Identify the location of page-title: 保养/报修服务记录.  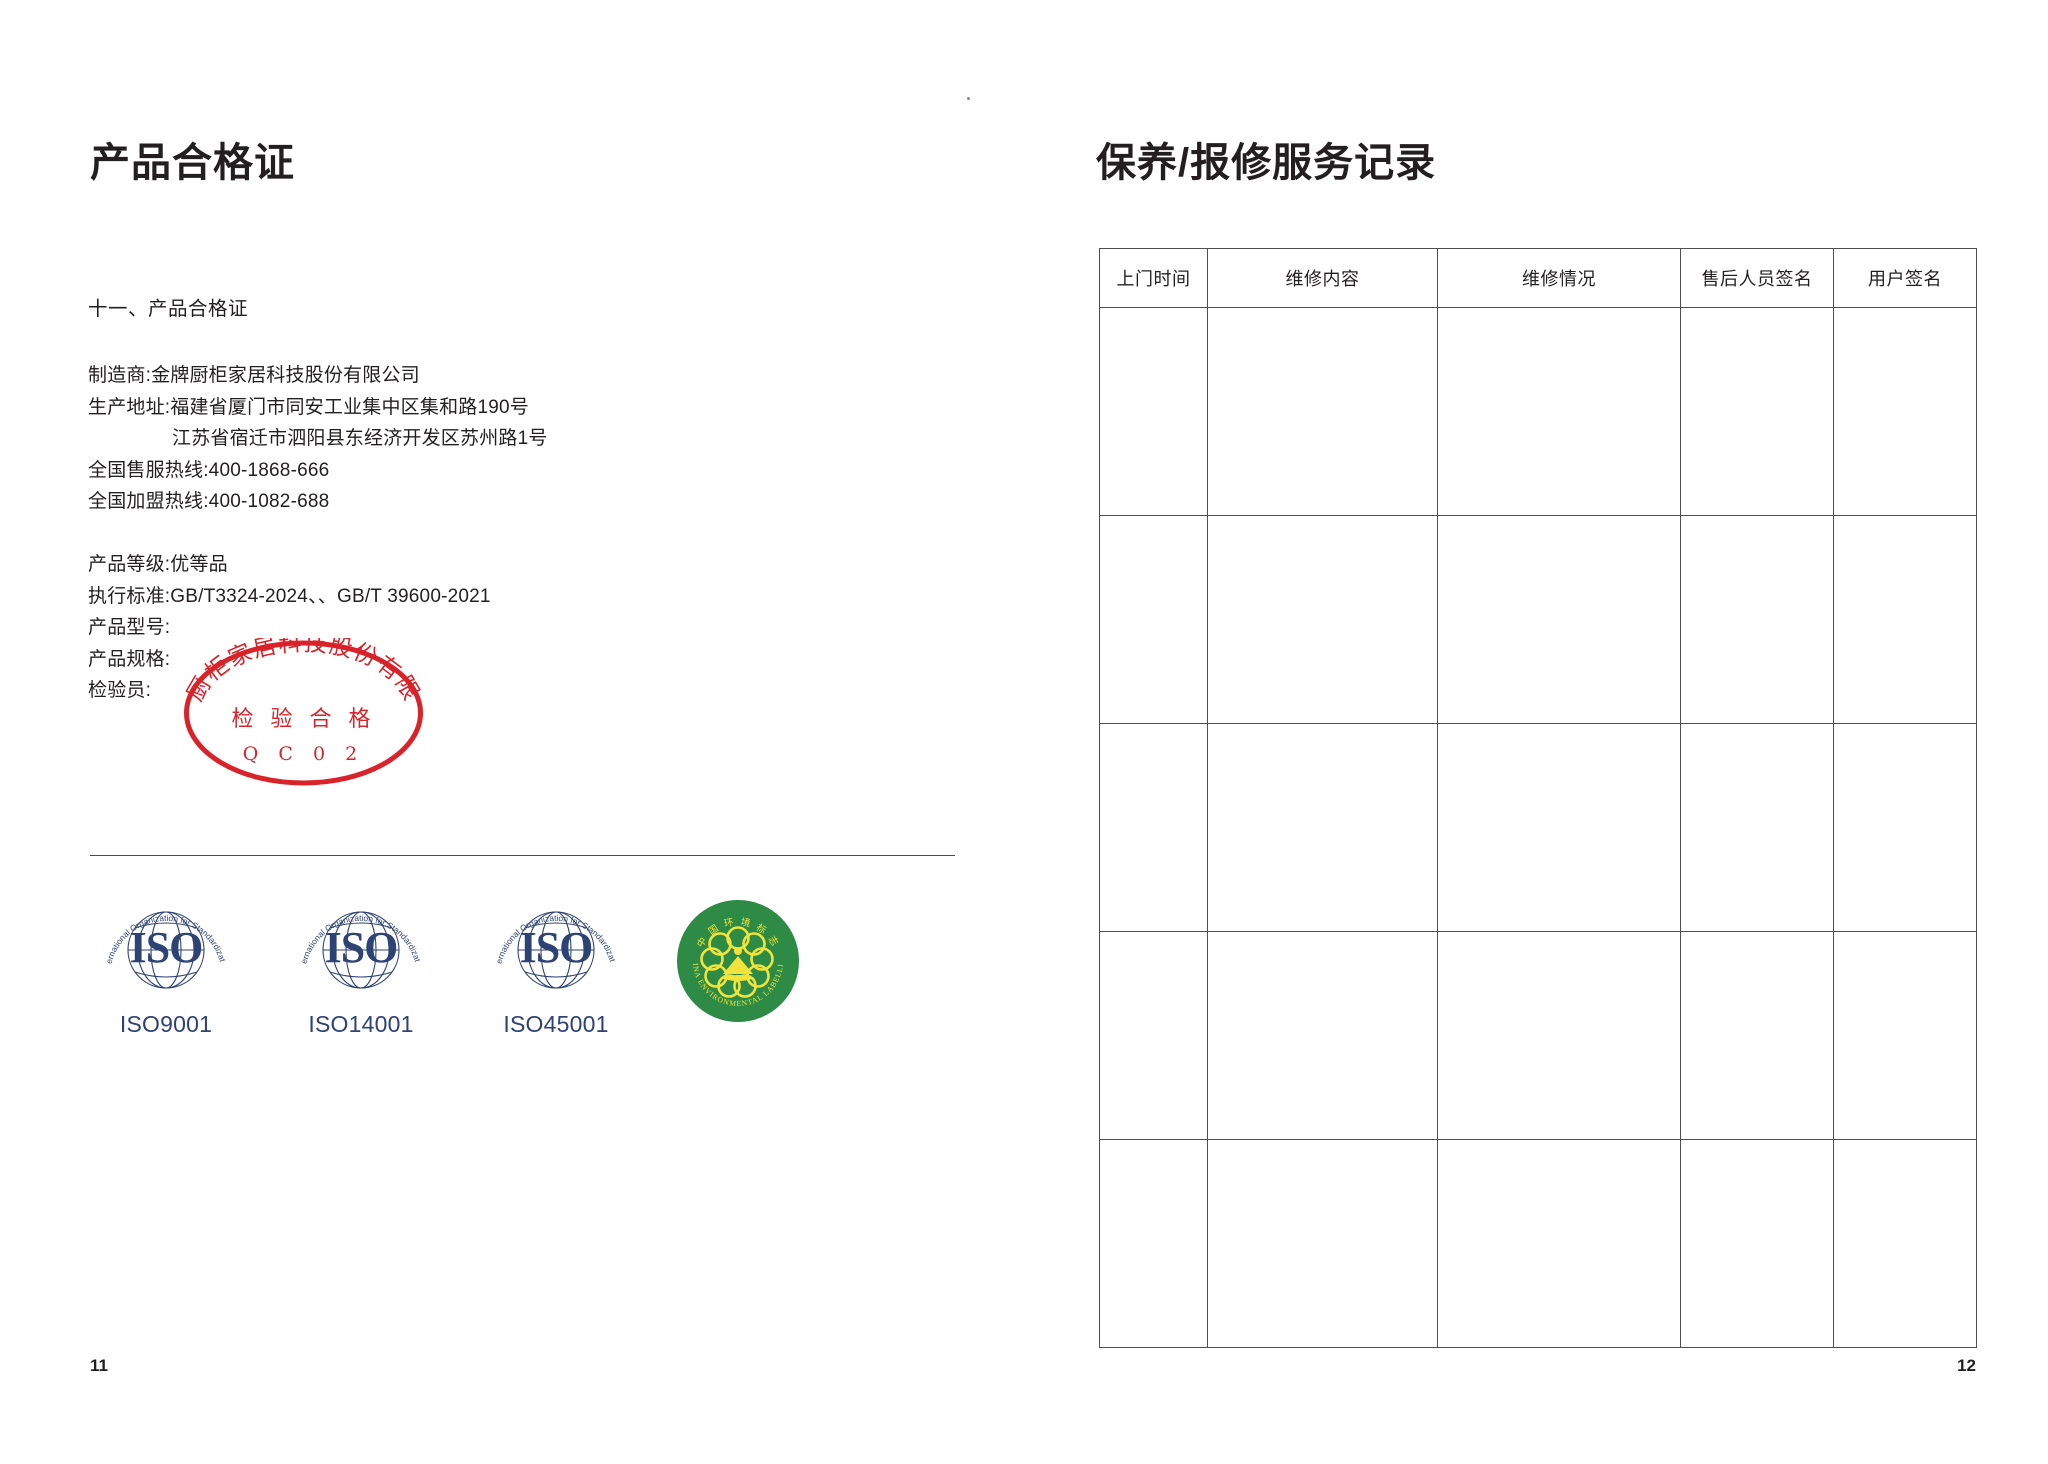
(1266, 163).